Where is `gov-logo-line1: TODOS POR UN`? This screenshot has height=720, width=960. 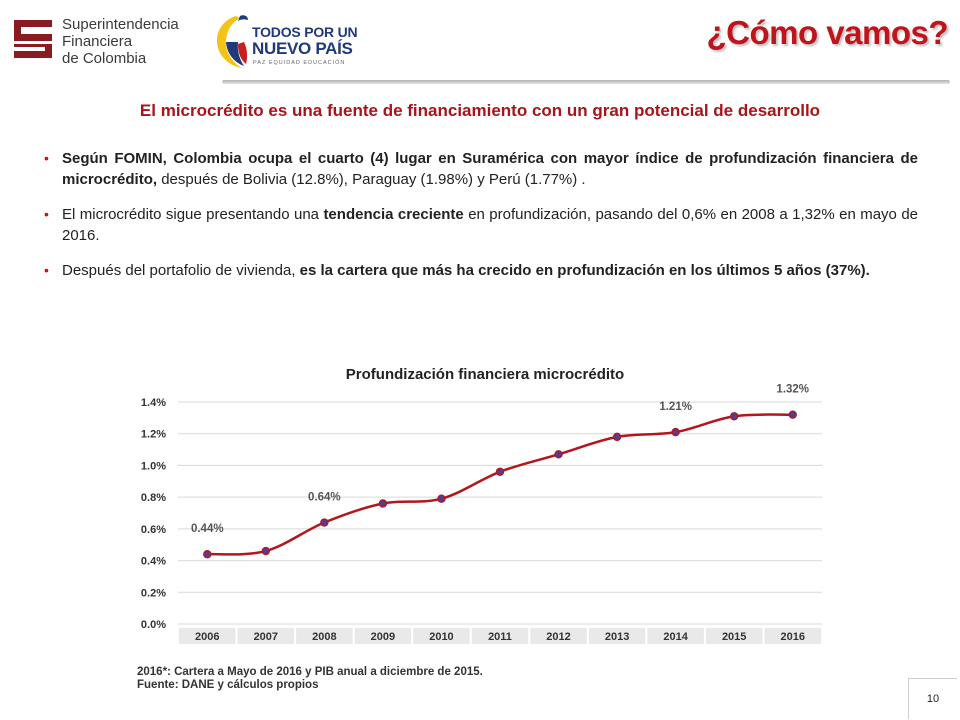
gov-logo-line1: TODOS POR UN is located at coordinates (305, 32).